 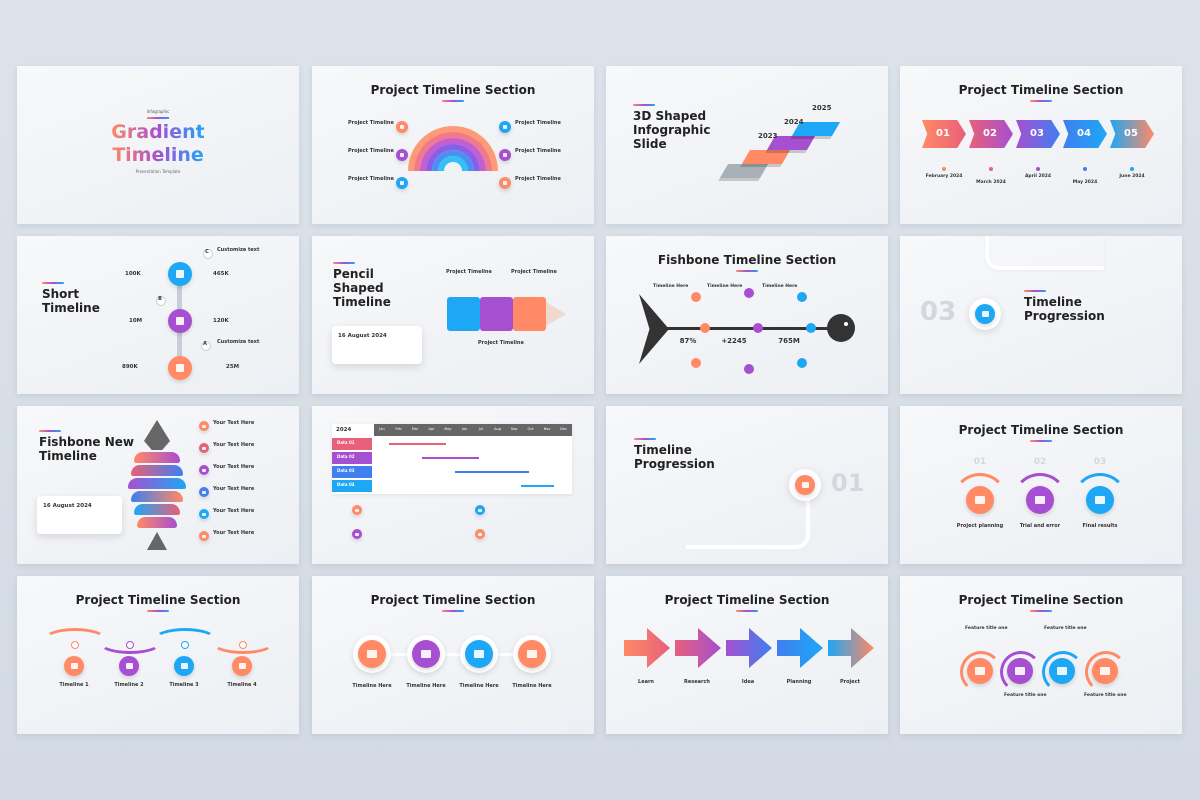 What do you see at coordinates (1132, 176) in the screenshot?
I see `text: June 2024` at bounding box center [1132, 176].